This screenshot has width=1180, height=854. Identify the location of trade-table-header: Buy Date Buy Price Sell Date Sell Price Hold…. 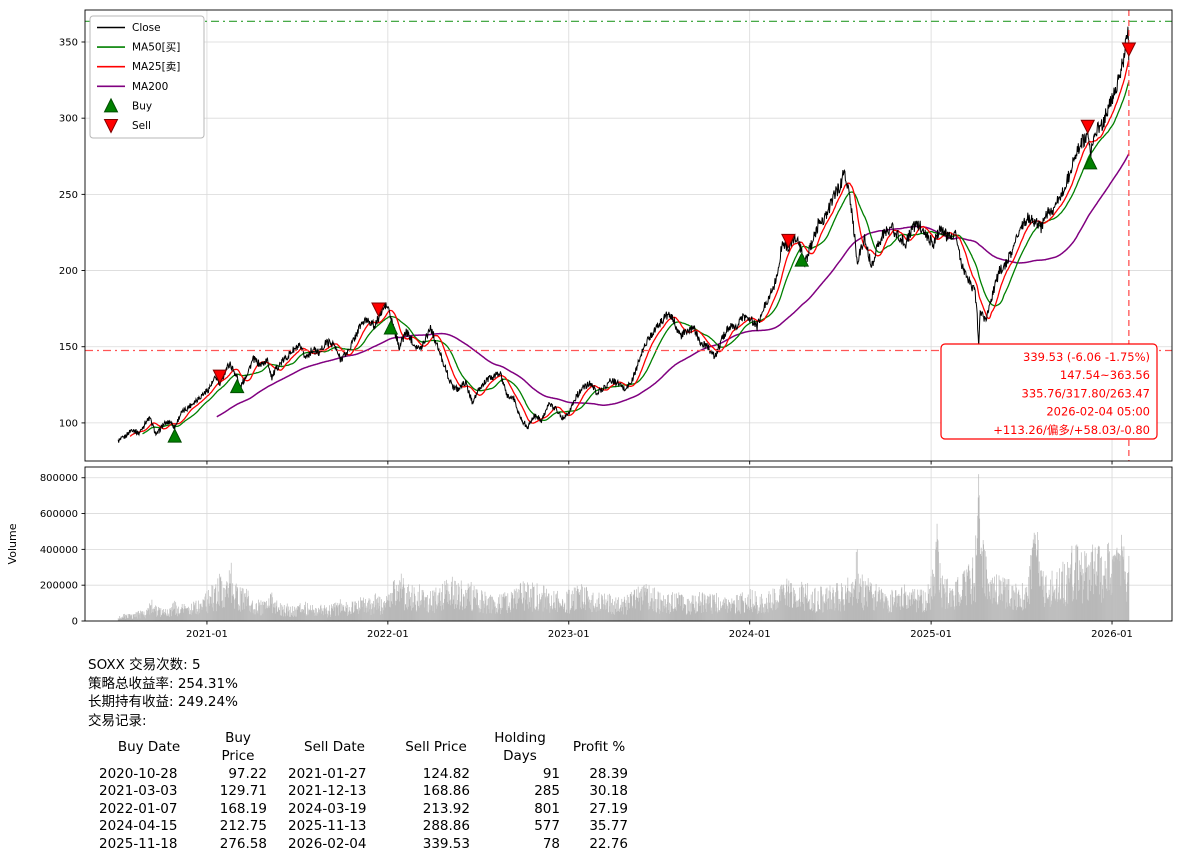
(363, 747).